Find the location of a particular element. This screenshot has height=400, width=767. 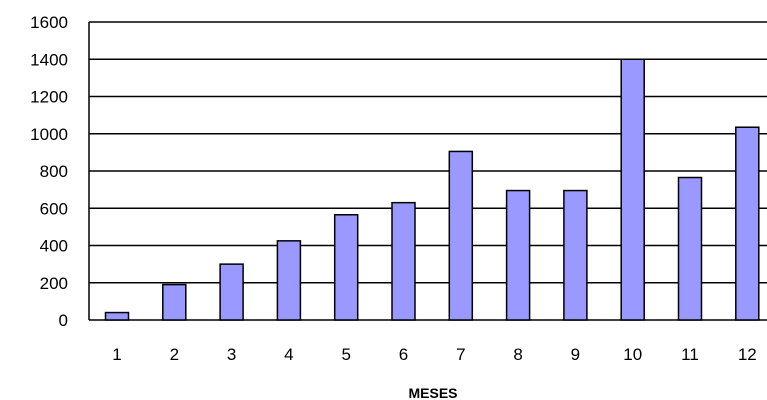

x-tick-label: 10 is located at coordinates (632, 354).